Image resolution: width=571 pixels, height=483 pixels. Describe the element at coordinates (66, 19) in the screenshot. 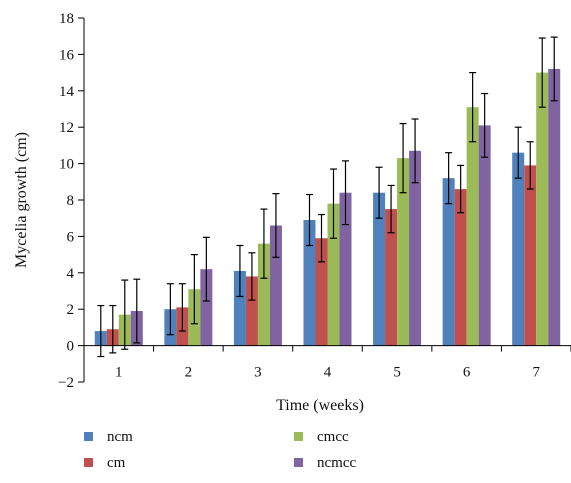

I see `y-tick-label: 18` at that location.